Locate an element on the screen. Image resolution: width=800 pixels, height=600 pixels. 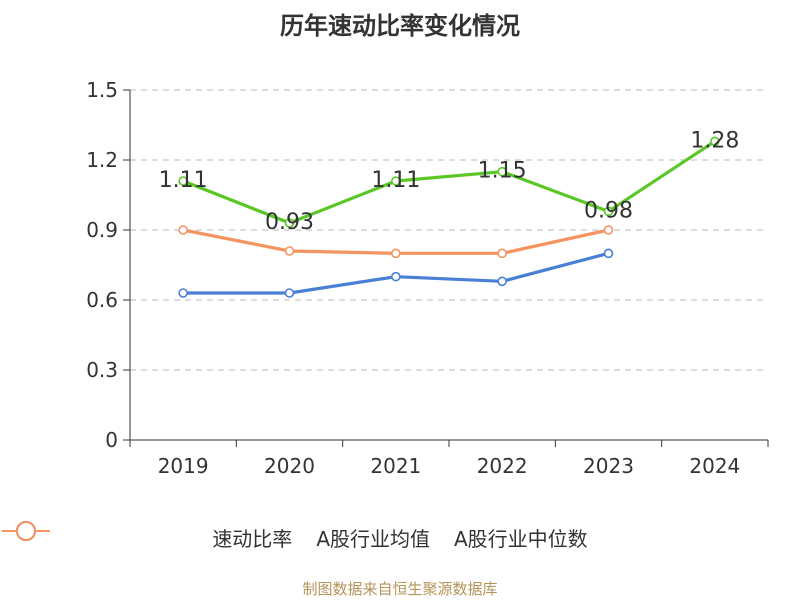
x-tick-label: 2022 is located at coordinates (502, 466).